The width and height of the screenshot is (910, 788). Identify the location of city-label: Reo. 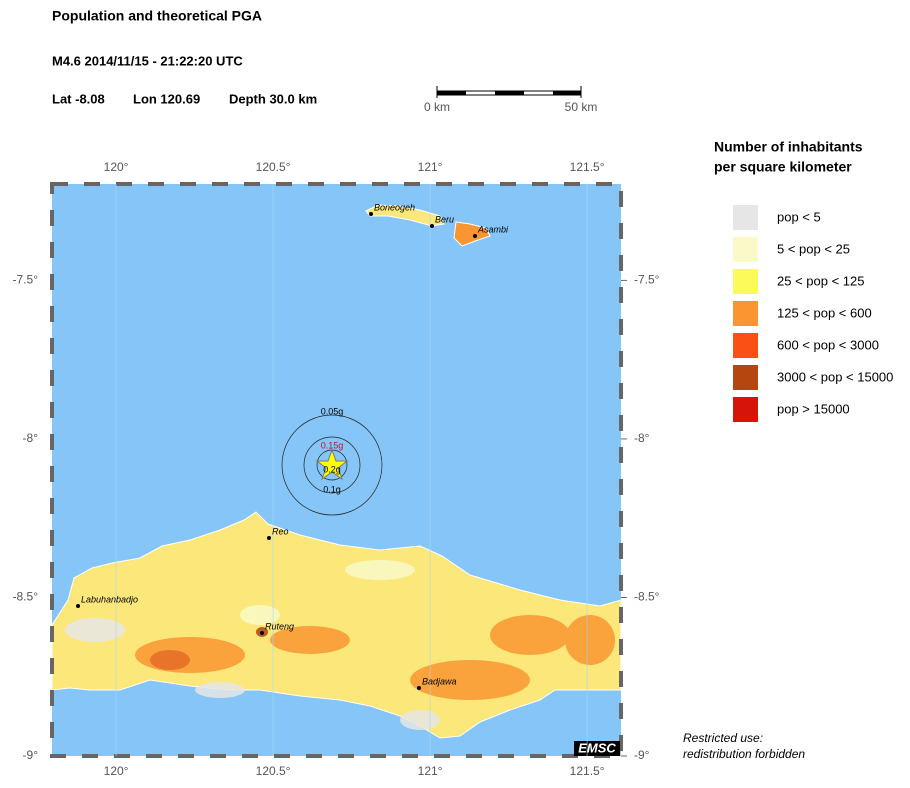
(280, 531).